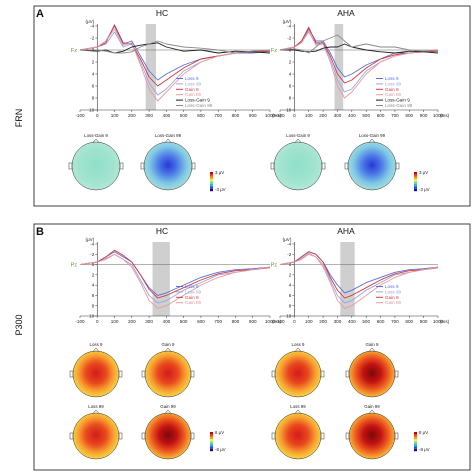  Describe the element at coordinates (132, 321) in the screenshot. I see `x-tick-label: 200` at that location.